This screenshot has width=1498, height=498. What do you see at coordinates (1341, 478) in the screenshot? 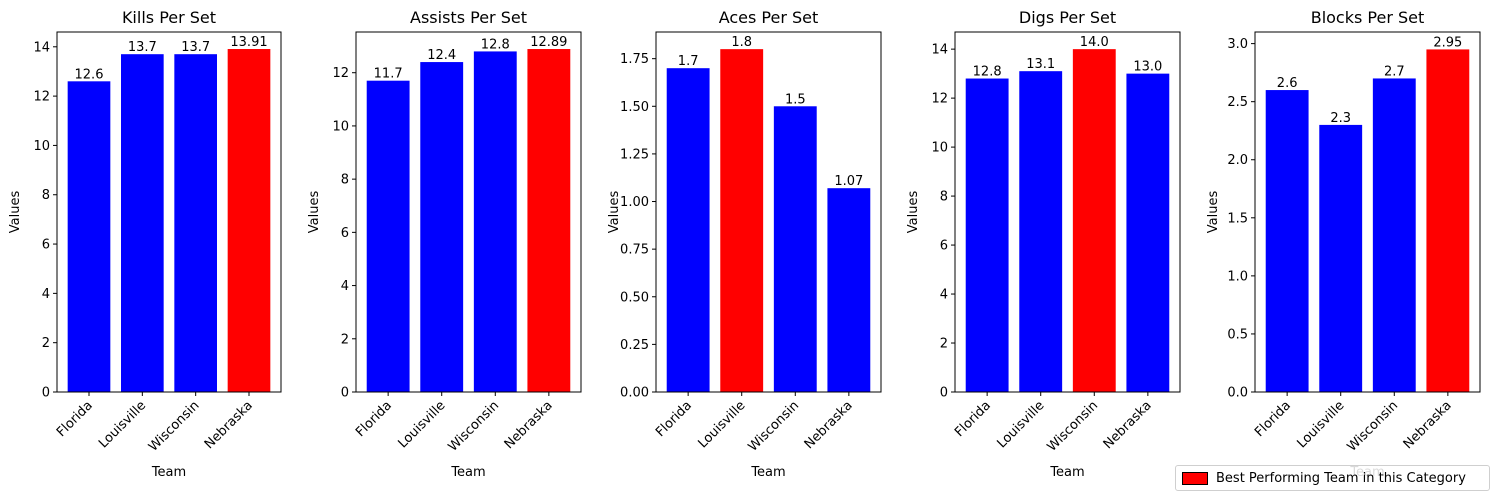
I see `legend-label: Best Performing Team in this Category` at bounding box center [1341, 478].